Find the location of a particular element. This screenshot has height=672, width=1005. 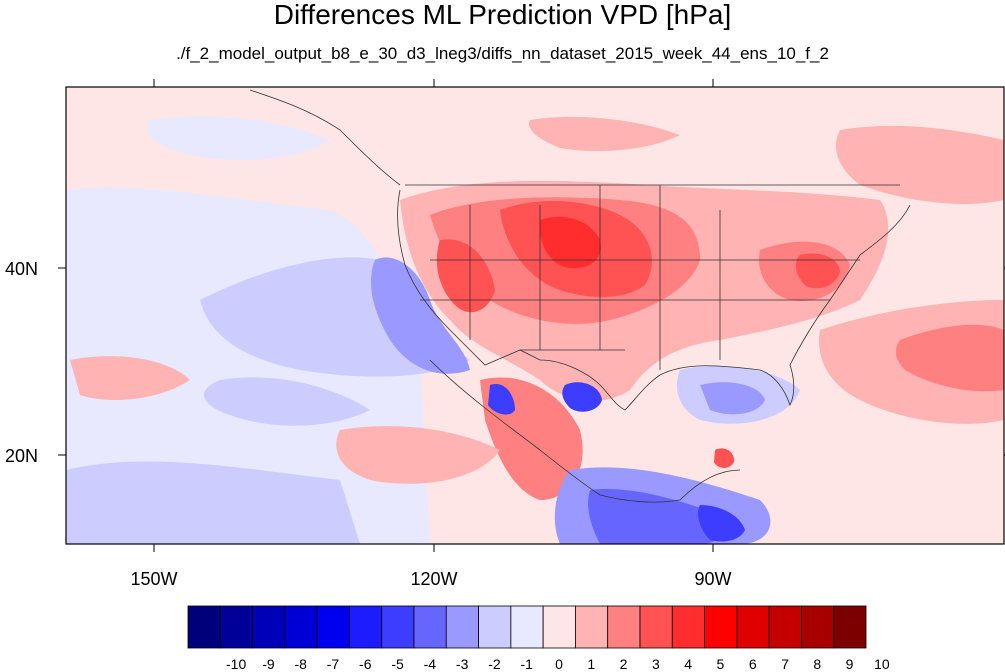

lon-label-120w: 120W is located at coordinates (433, 579).